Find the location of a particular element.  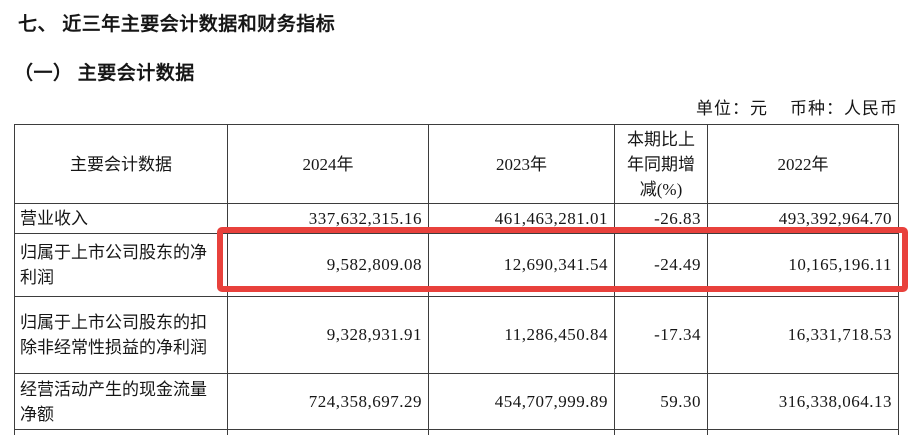

value-2023: 454,707,999.89 is located at coordinates (521, 401).